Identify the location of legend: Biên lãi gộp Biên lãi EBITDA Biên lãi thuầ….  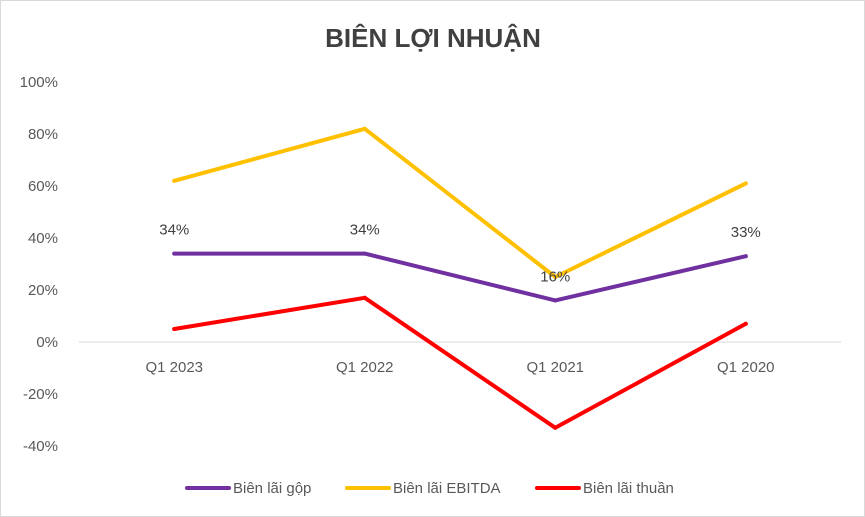
(429, 488).